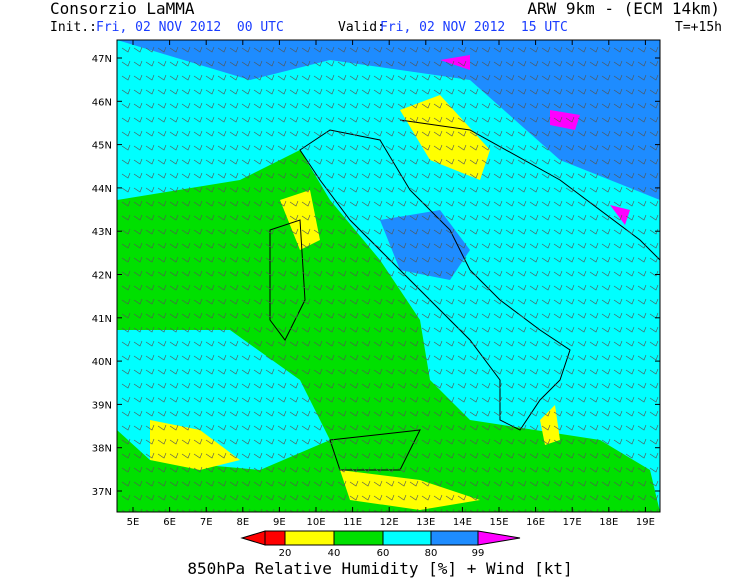 The width and height of the screenshot is (751, 580). What do you see at coordinates (474, 27) in the screenshot?
I see `valid-value: Fri, 02 NOV 2012 15 UTC` at bounding box center [474, 27].